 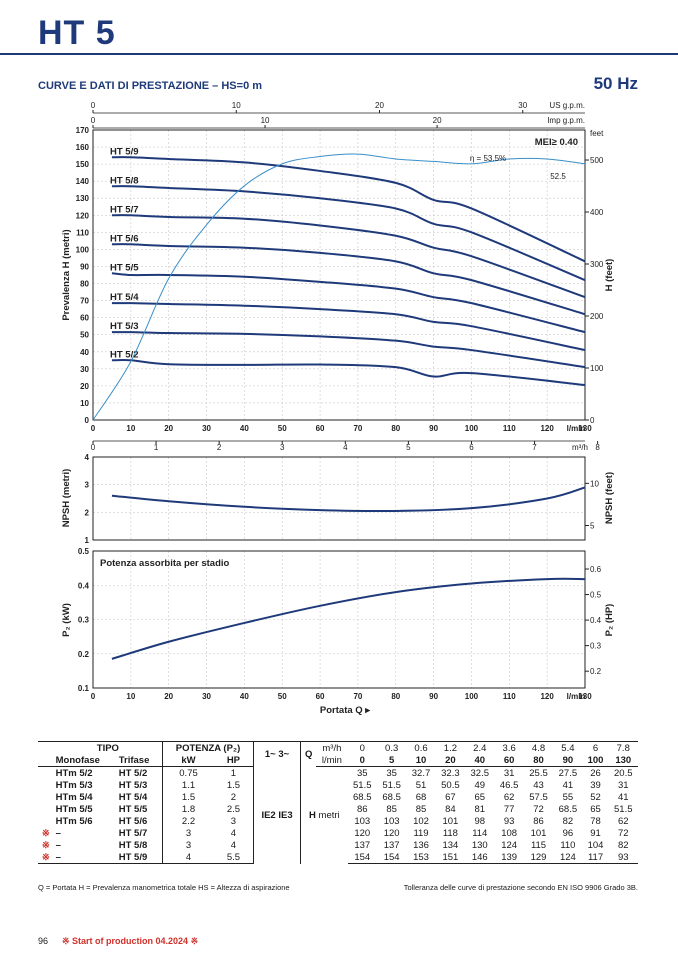 I want to click on head-value: 124, so click(x=568, y=857).